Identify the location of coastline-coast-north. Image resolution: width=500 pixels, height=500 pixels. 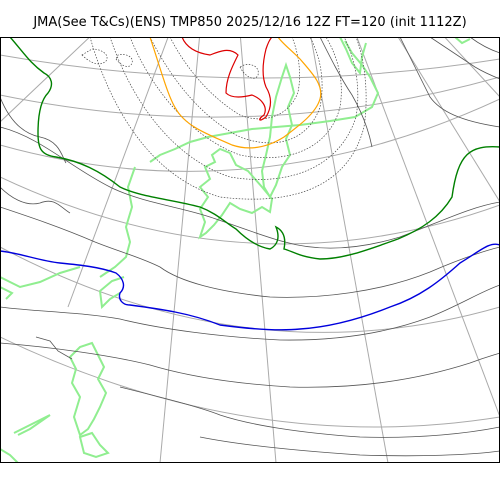
(111, 293).